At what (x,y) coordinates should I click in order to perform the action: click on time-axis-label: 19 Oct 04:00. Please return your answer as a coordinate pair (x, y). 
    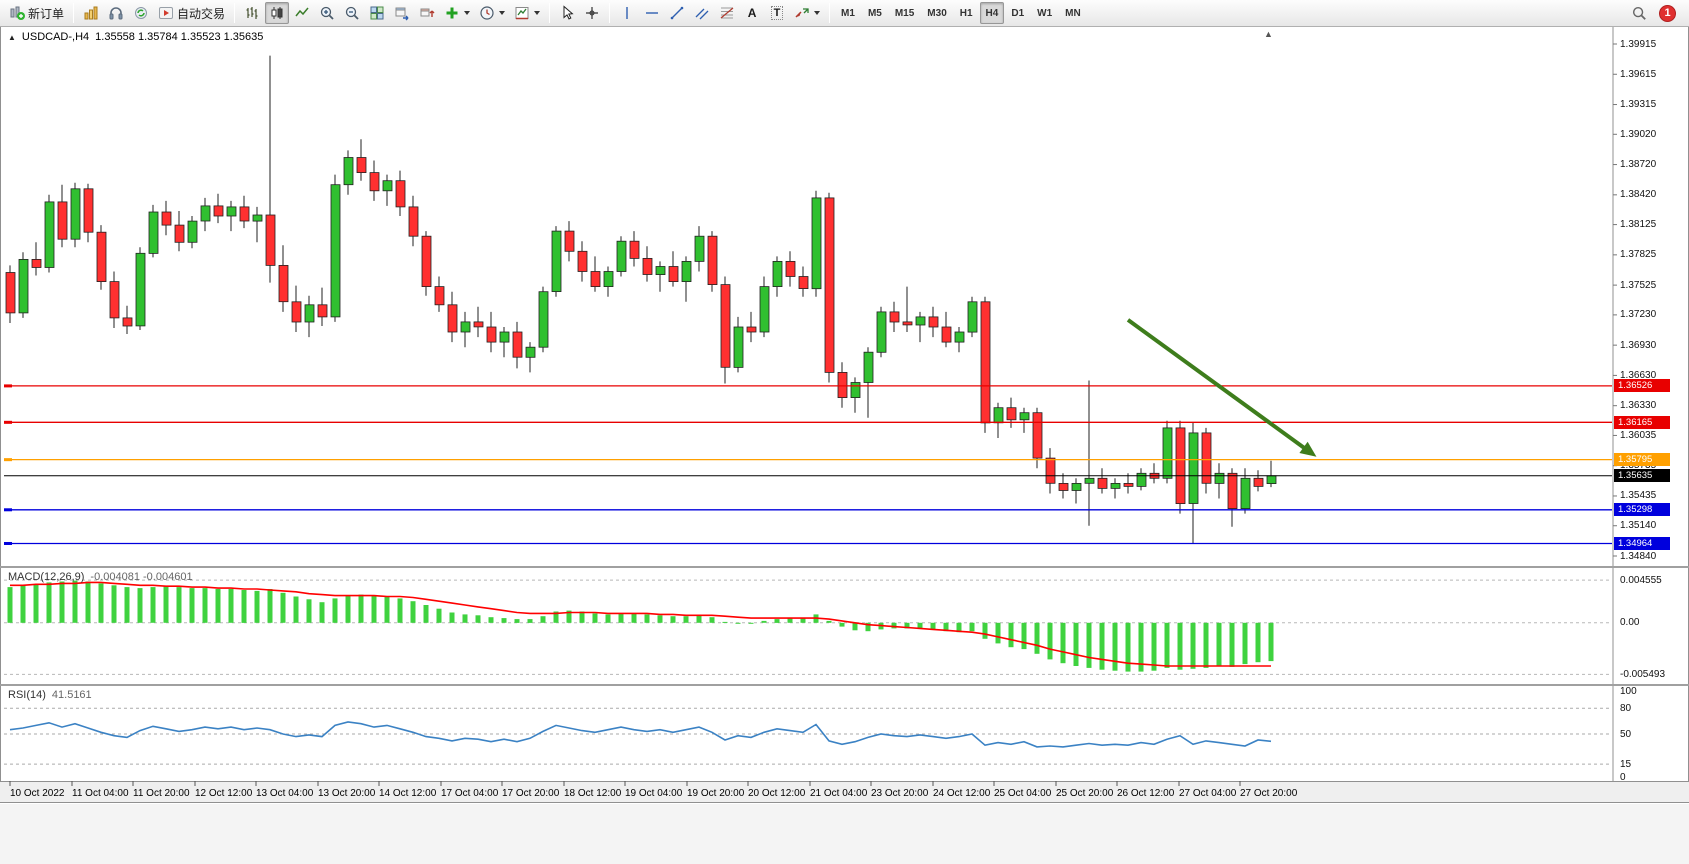
    Looking at the image, I should click on (654, 793).